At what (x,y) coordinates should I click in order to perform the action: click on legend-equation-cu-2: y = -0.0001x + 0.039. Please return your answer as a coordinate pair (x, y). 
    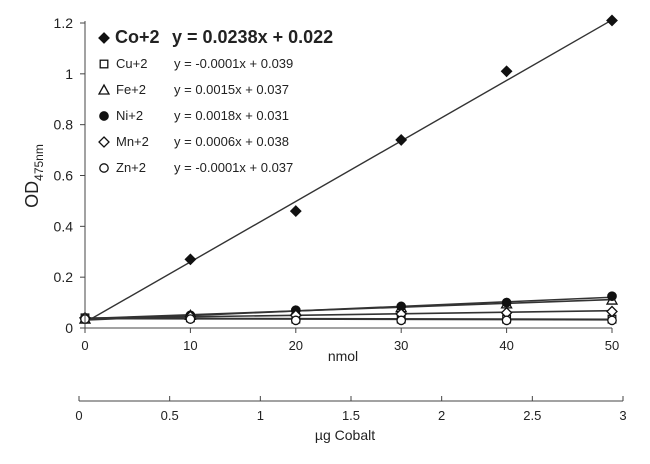
    Looking at the image, I should click on (233, 63).